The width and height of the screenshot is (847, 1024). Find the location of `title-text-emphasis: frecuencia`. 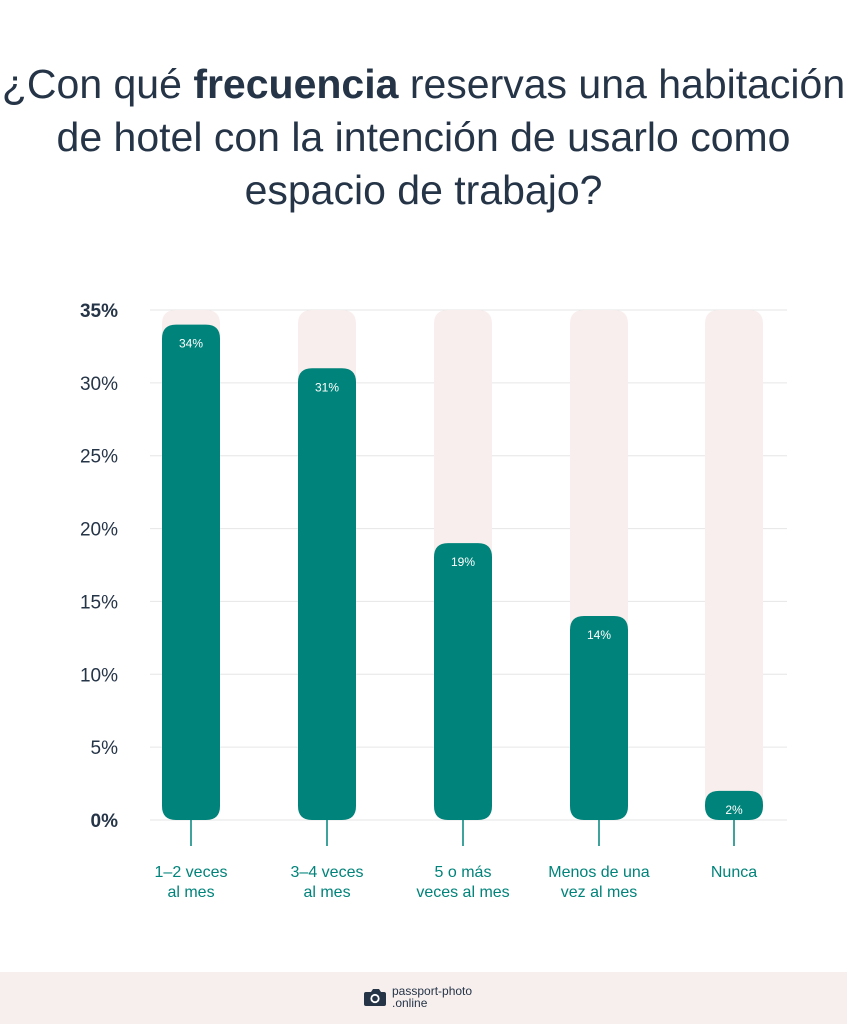

title-text-emphasis: frecuencia is located at coordinates (296, 84).